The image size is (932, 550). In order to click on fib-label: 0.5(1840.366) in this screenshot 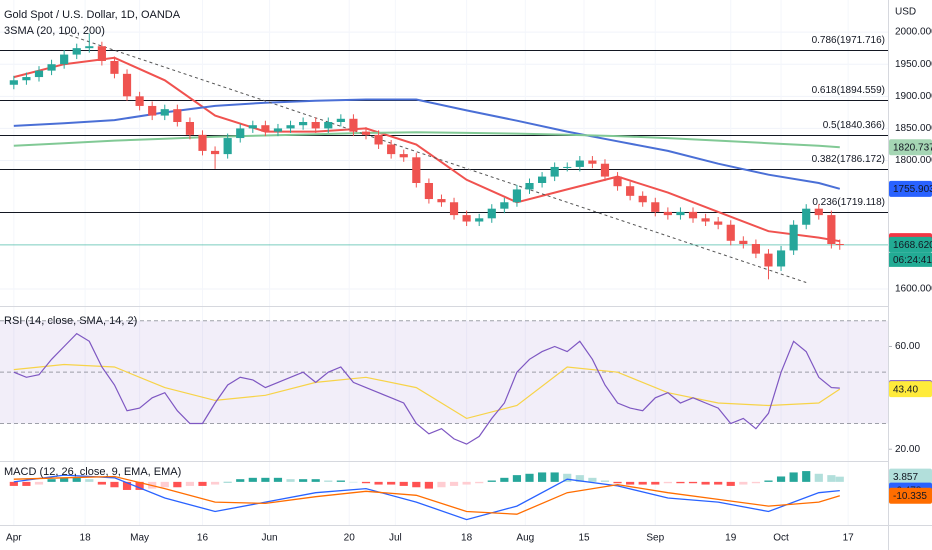, I will do `click(854, 125)`.